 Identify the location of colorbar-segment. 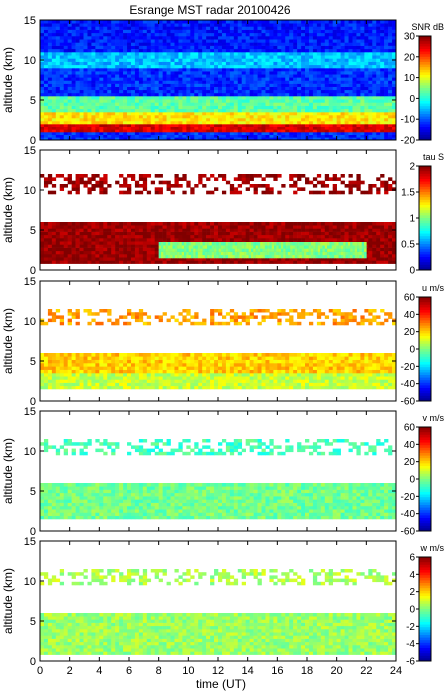
(425, 56).